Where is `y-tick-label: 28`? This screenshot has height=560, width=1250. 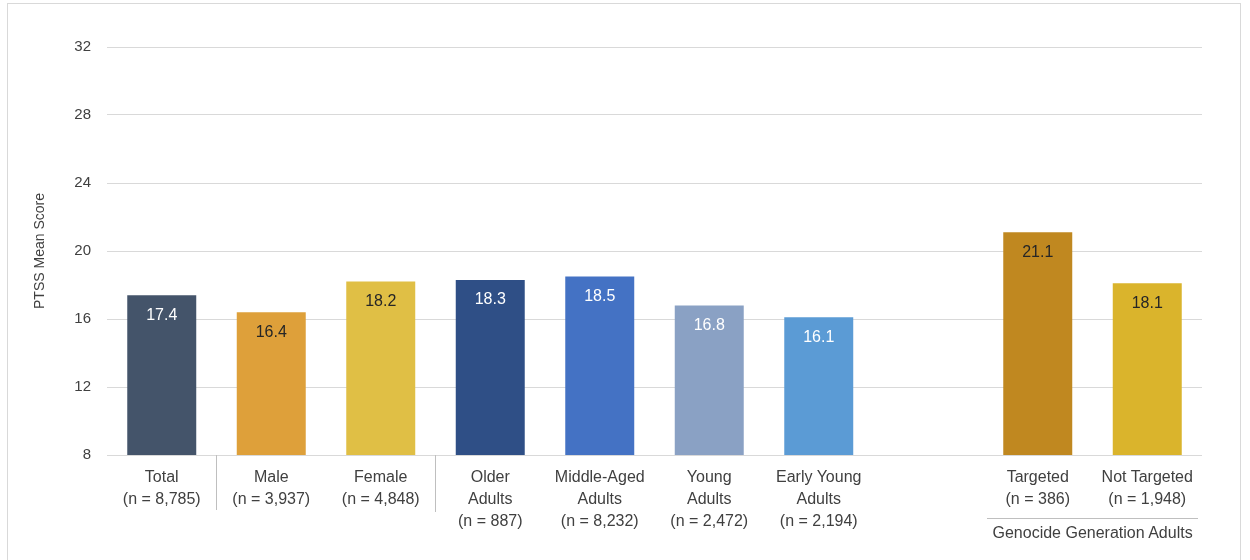
y-tick-label: 28 is located at coordinates (82, 114).